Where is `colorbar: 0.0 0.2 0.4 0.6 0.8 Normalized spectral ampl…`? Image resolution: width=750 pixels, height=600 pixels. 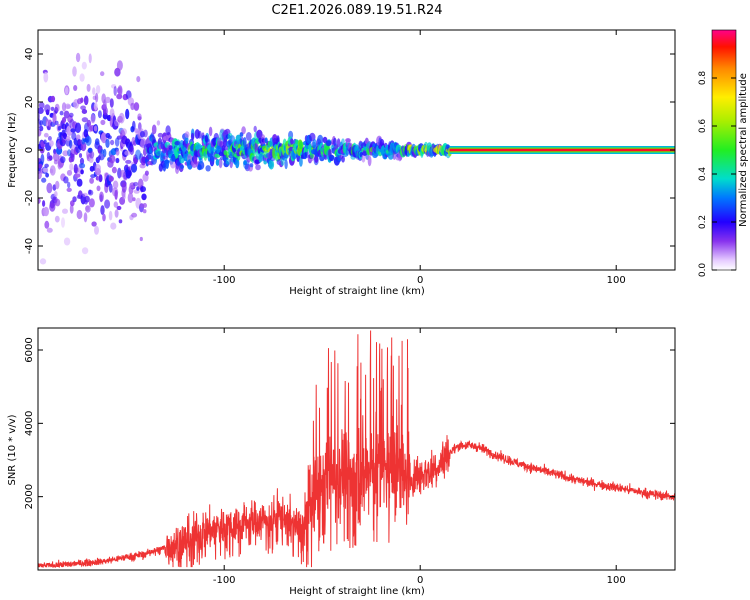 colorbar: 0.0 0.2 0.4 0.6 0.8 Normalized spectral ampl… is located at coordinates (723, 153).